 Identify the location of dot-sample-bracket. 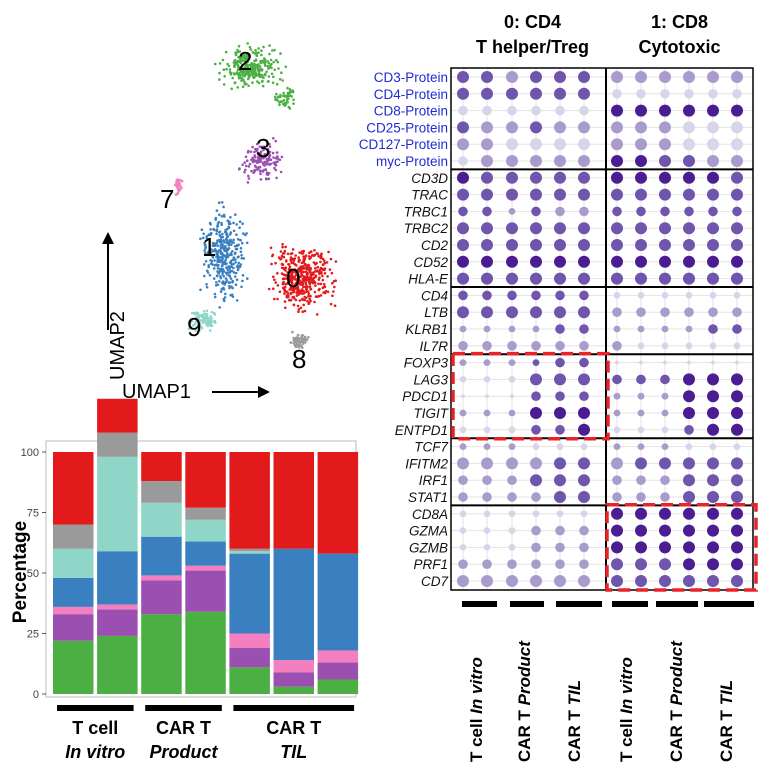
(527, 604).